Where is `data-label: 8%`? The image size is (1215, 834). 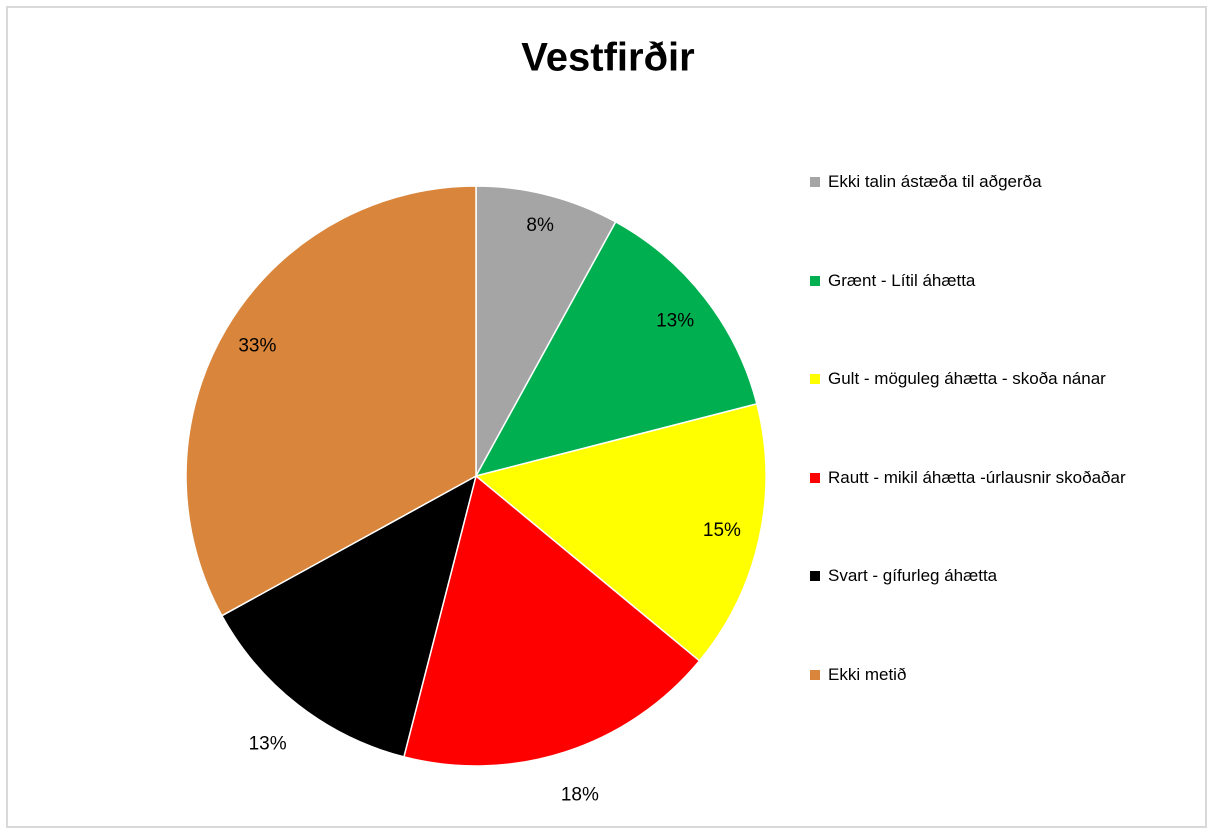 data-label: 8% is located at coordinates (540, 225).